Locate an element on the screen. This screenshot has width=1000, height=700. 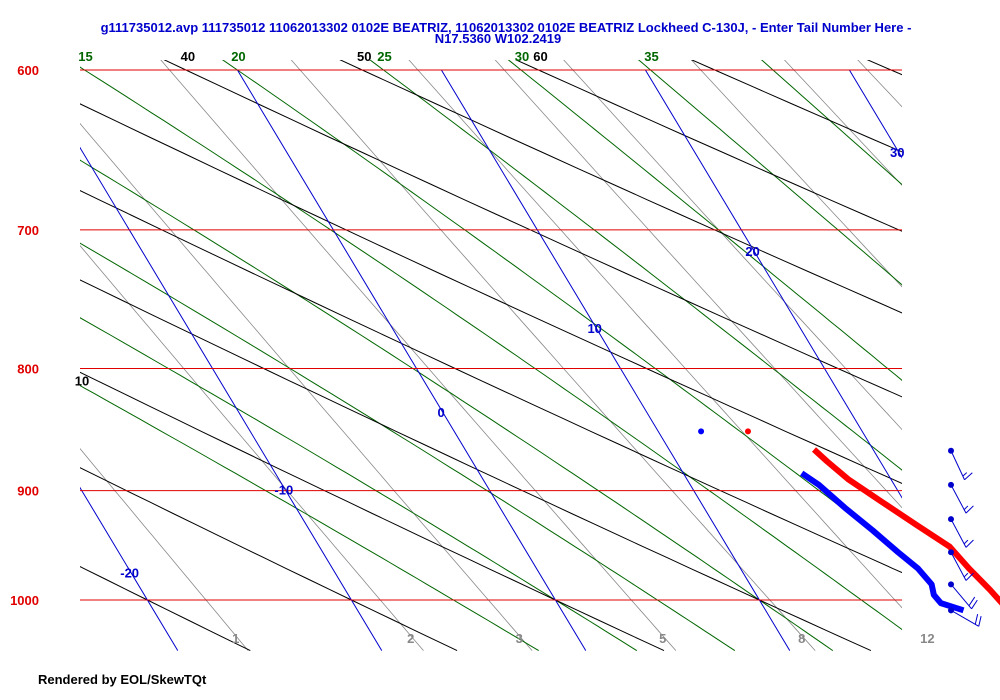
dry-adiabat-label: 60 is located at coordinates (540, 56).